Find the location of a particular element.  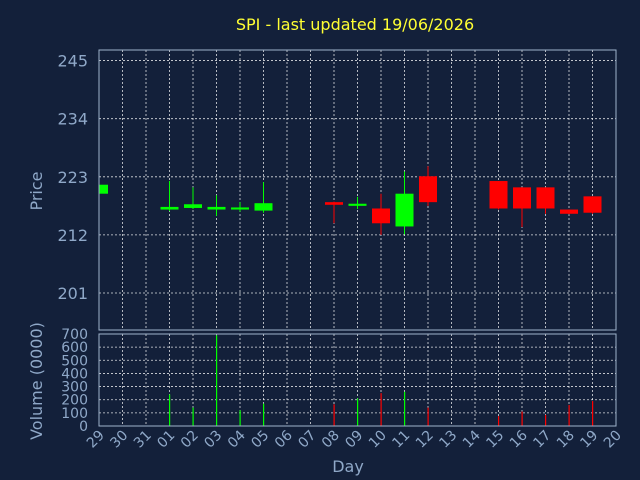

volume-tick-label: 200 is located at coordinates (74, 401).